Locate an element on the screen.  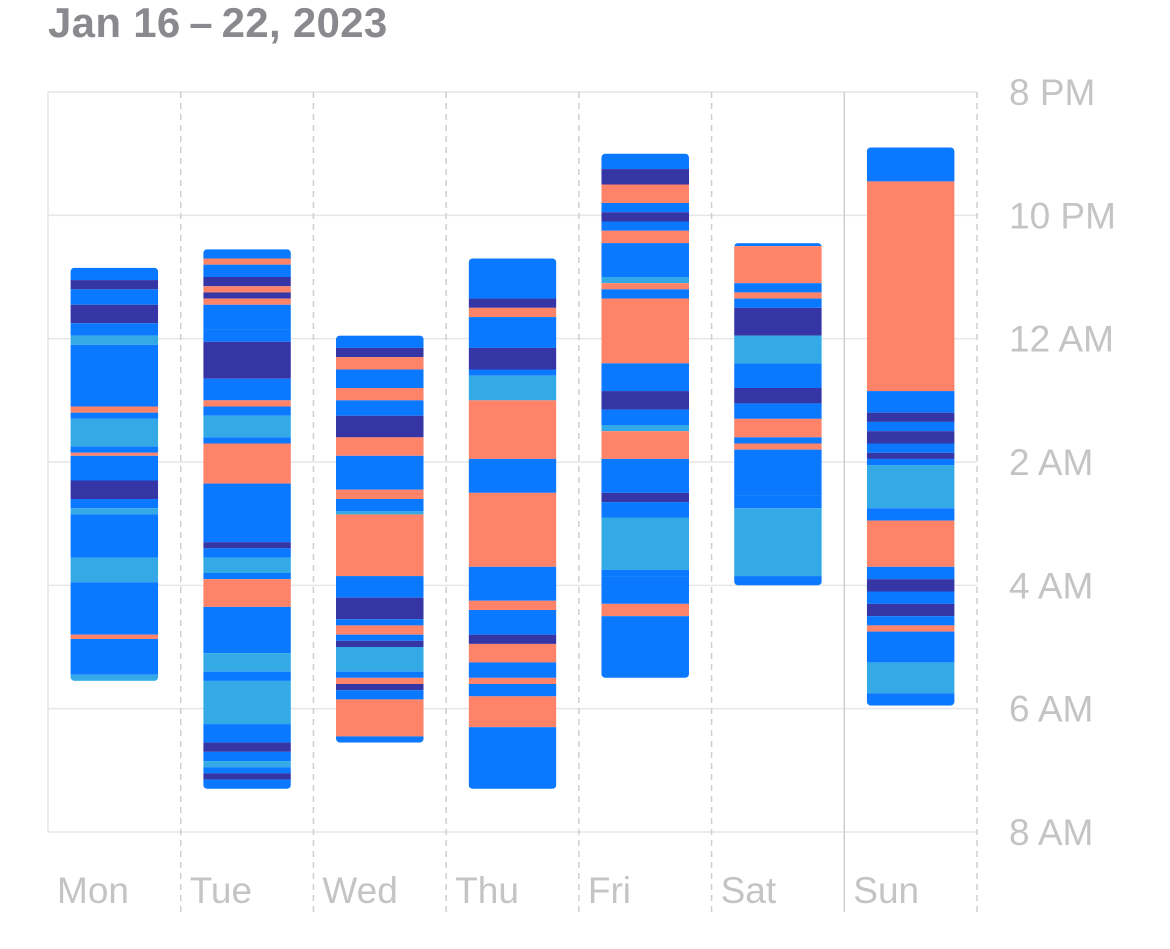
y-tick-label: 8 AM is located at coordinates (1051, 832).